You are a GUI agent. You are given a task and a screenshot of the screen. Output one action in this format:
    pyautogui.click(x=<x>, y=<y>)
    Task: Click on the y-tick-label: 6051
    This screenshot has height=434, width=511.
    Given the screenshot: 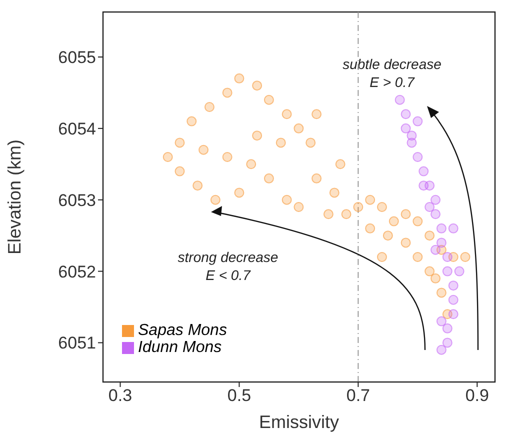 What is the action you would take?
    pyautogui.click(x=77, y=343)
    